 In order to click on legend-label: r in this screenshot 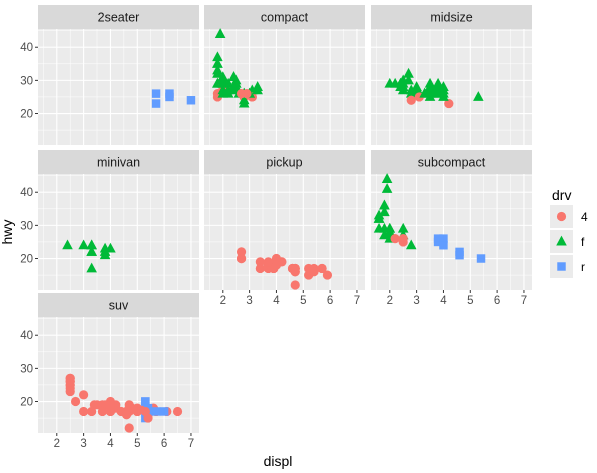, I will do `click(583, 267)`.